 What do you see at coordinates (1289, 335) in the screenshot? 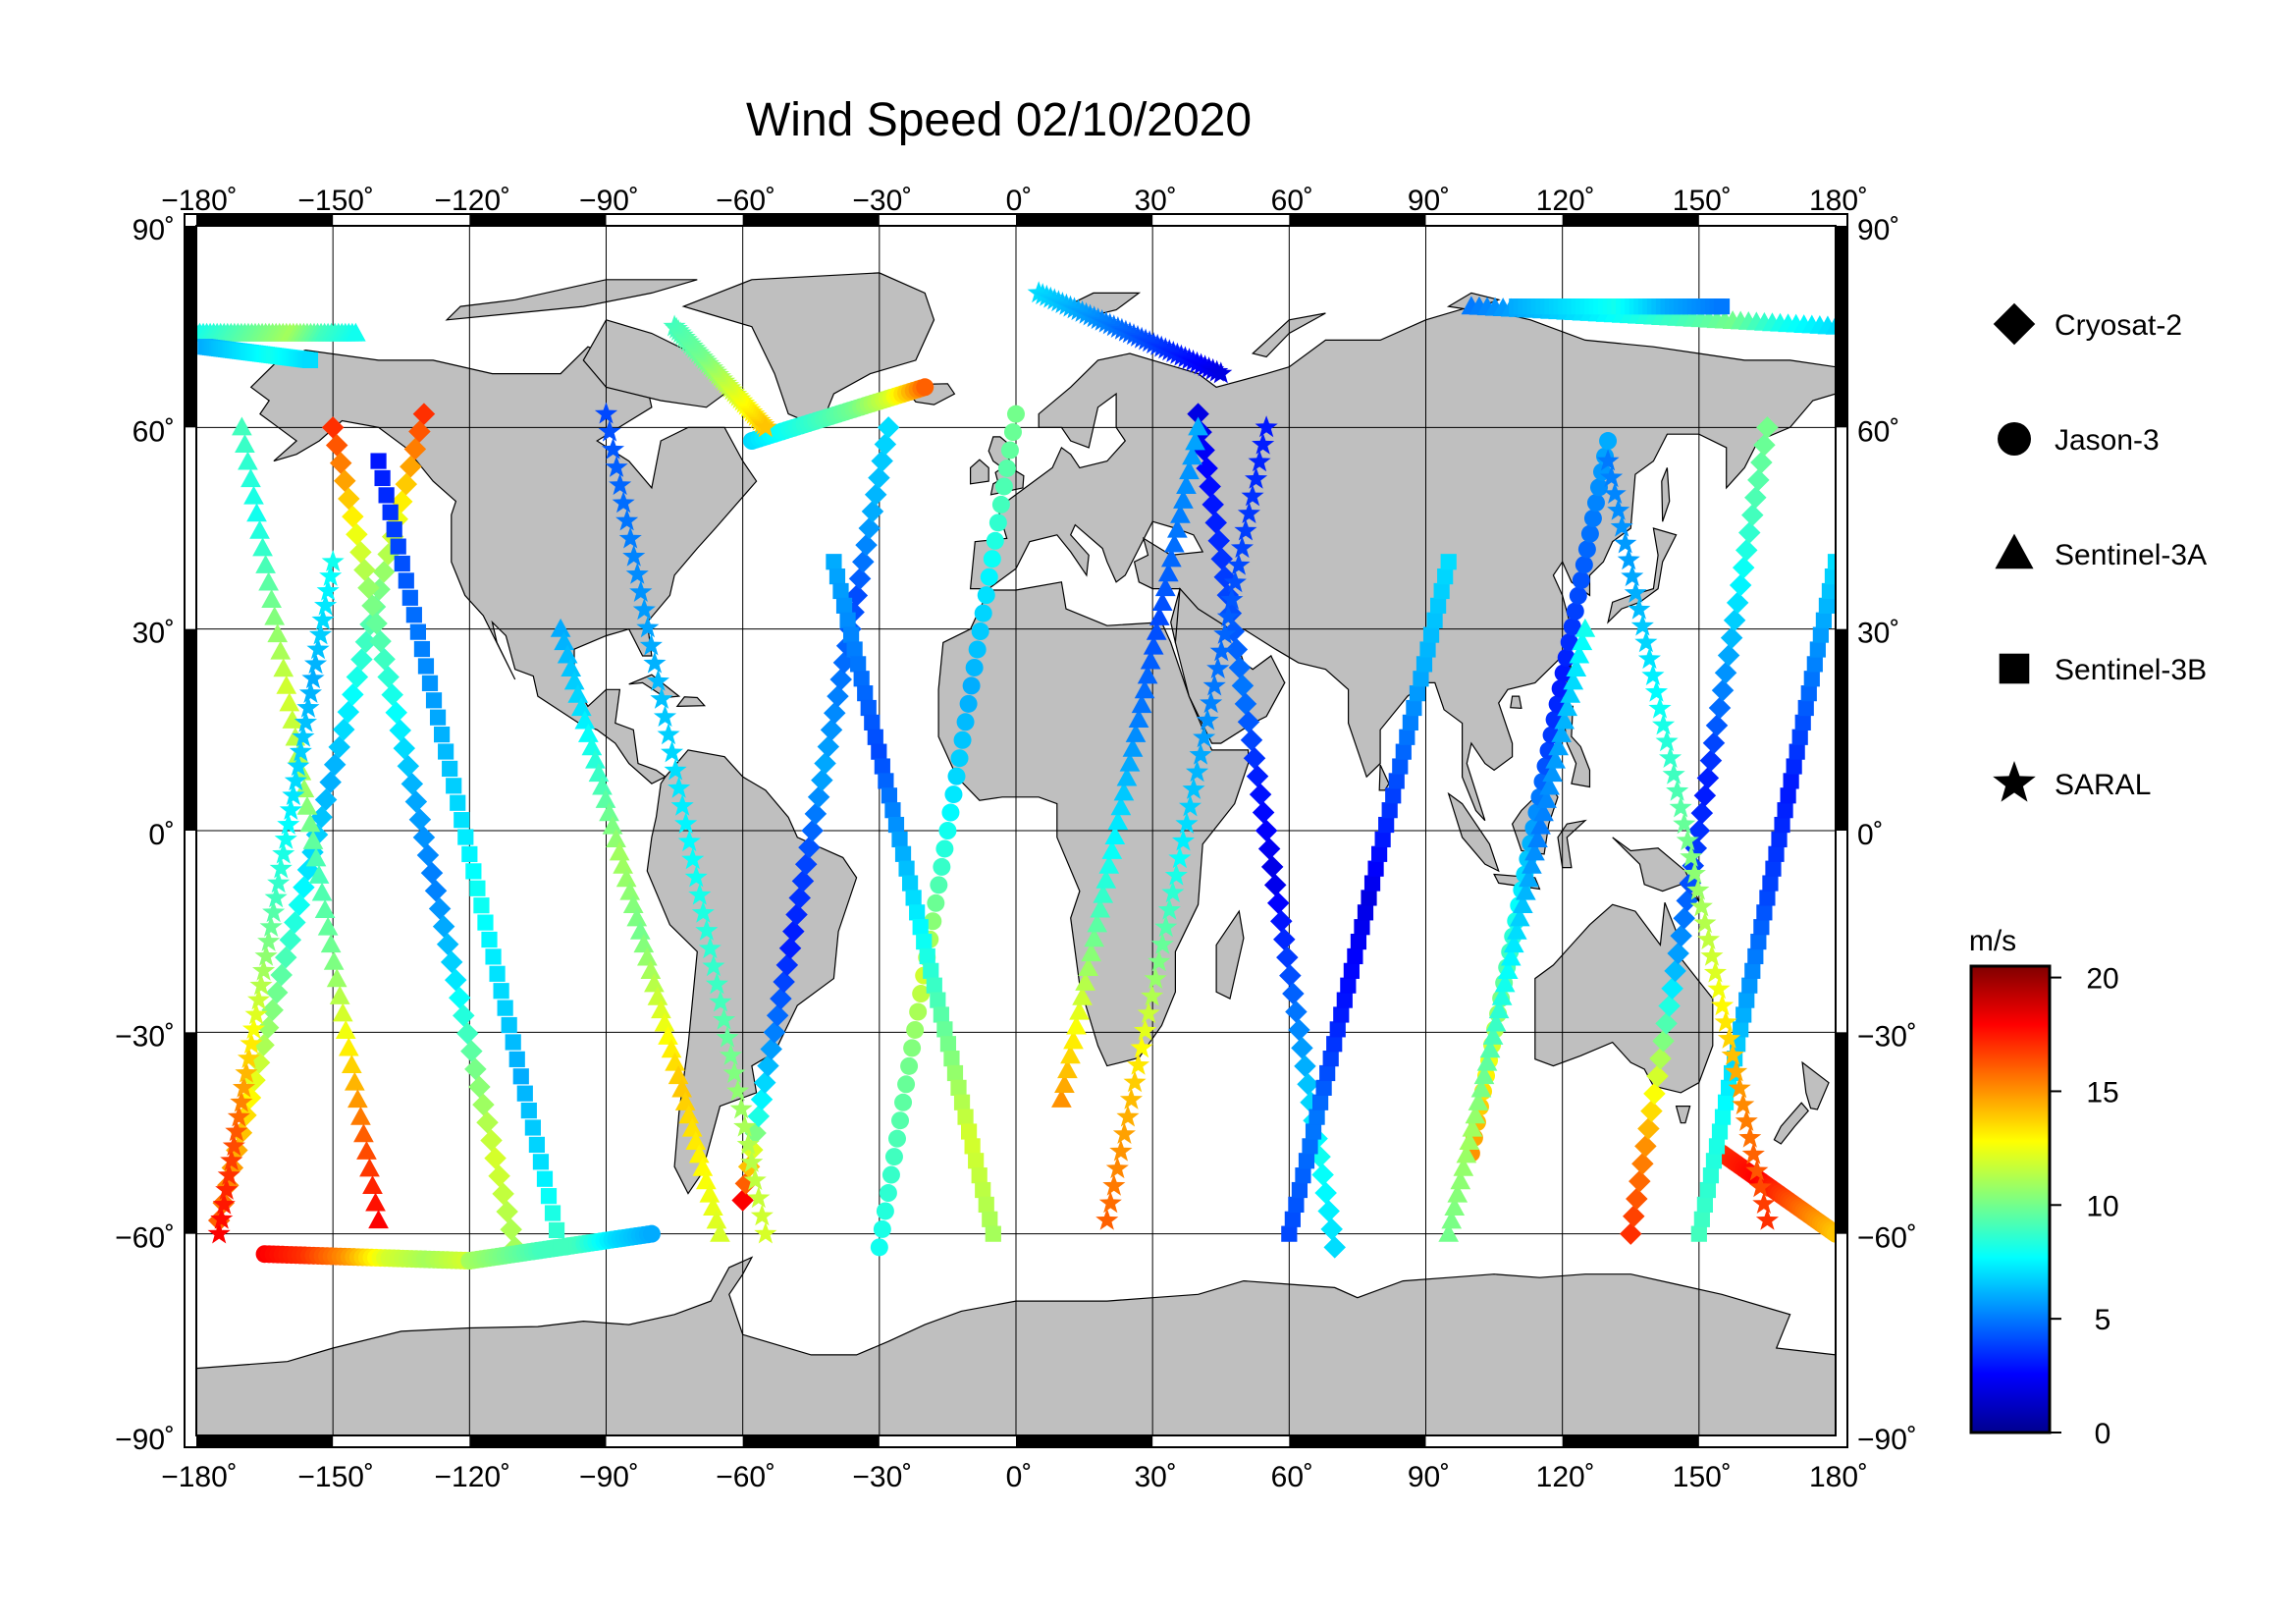
I see `land-novaya-zemlya` at bounding box center [1289, 335].